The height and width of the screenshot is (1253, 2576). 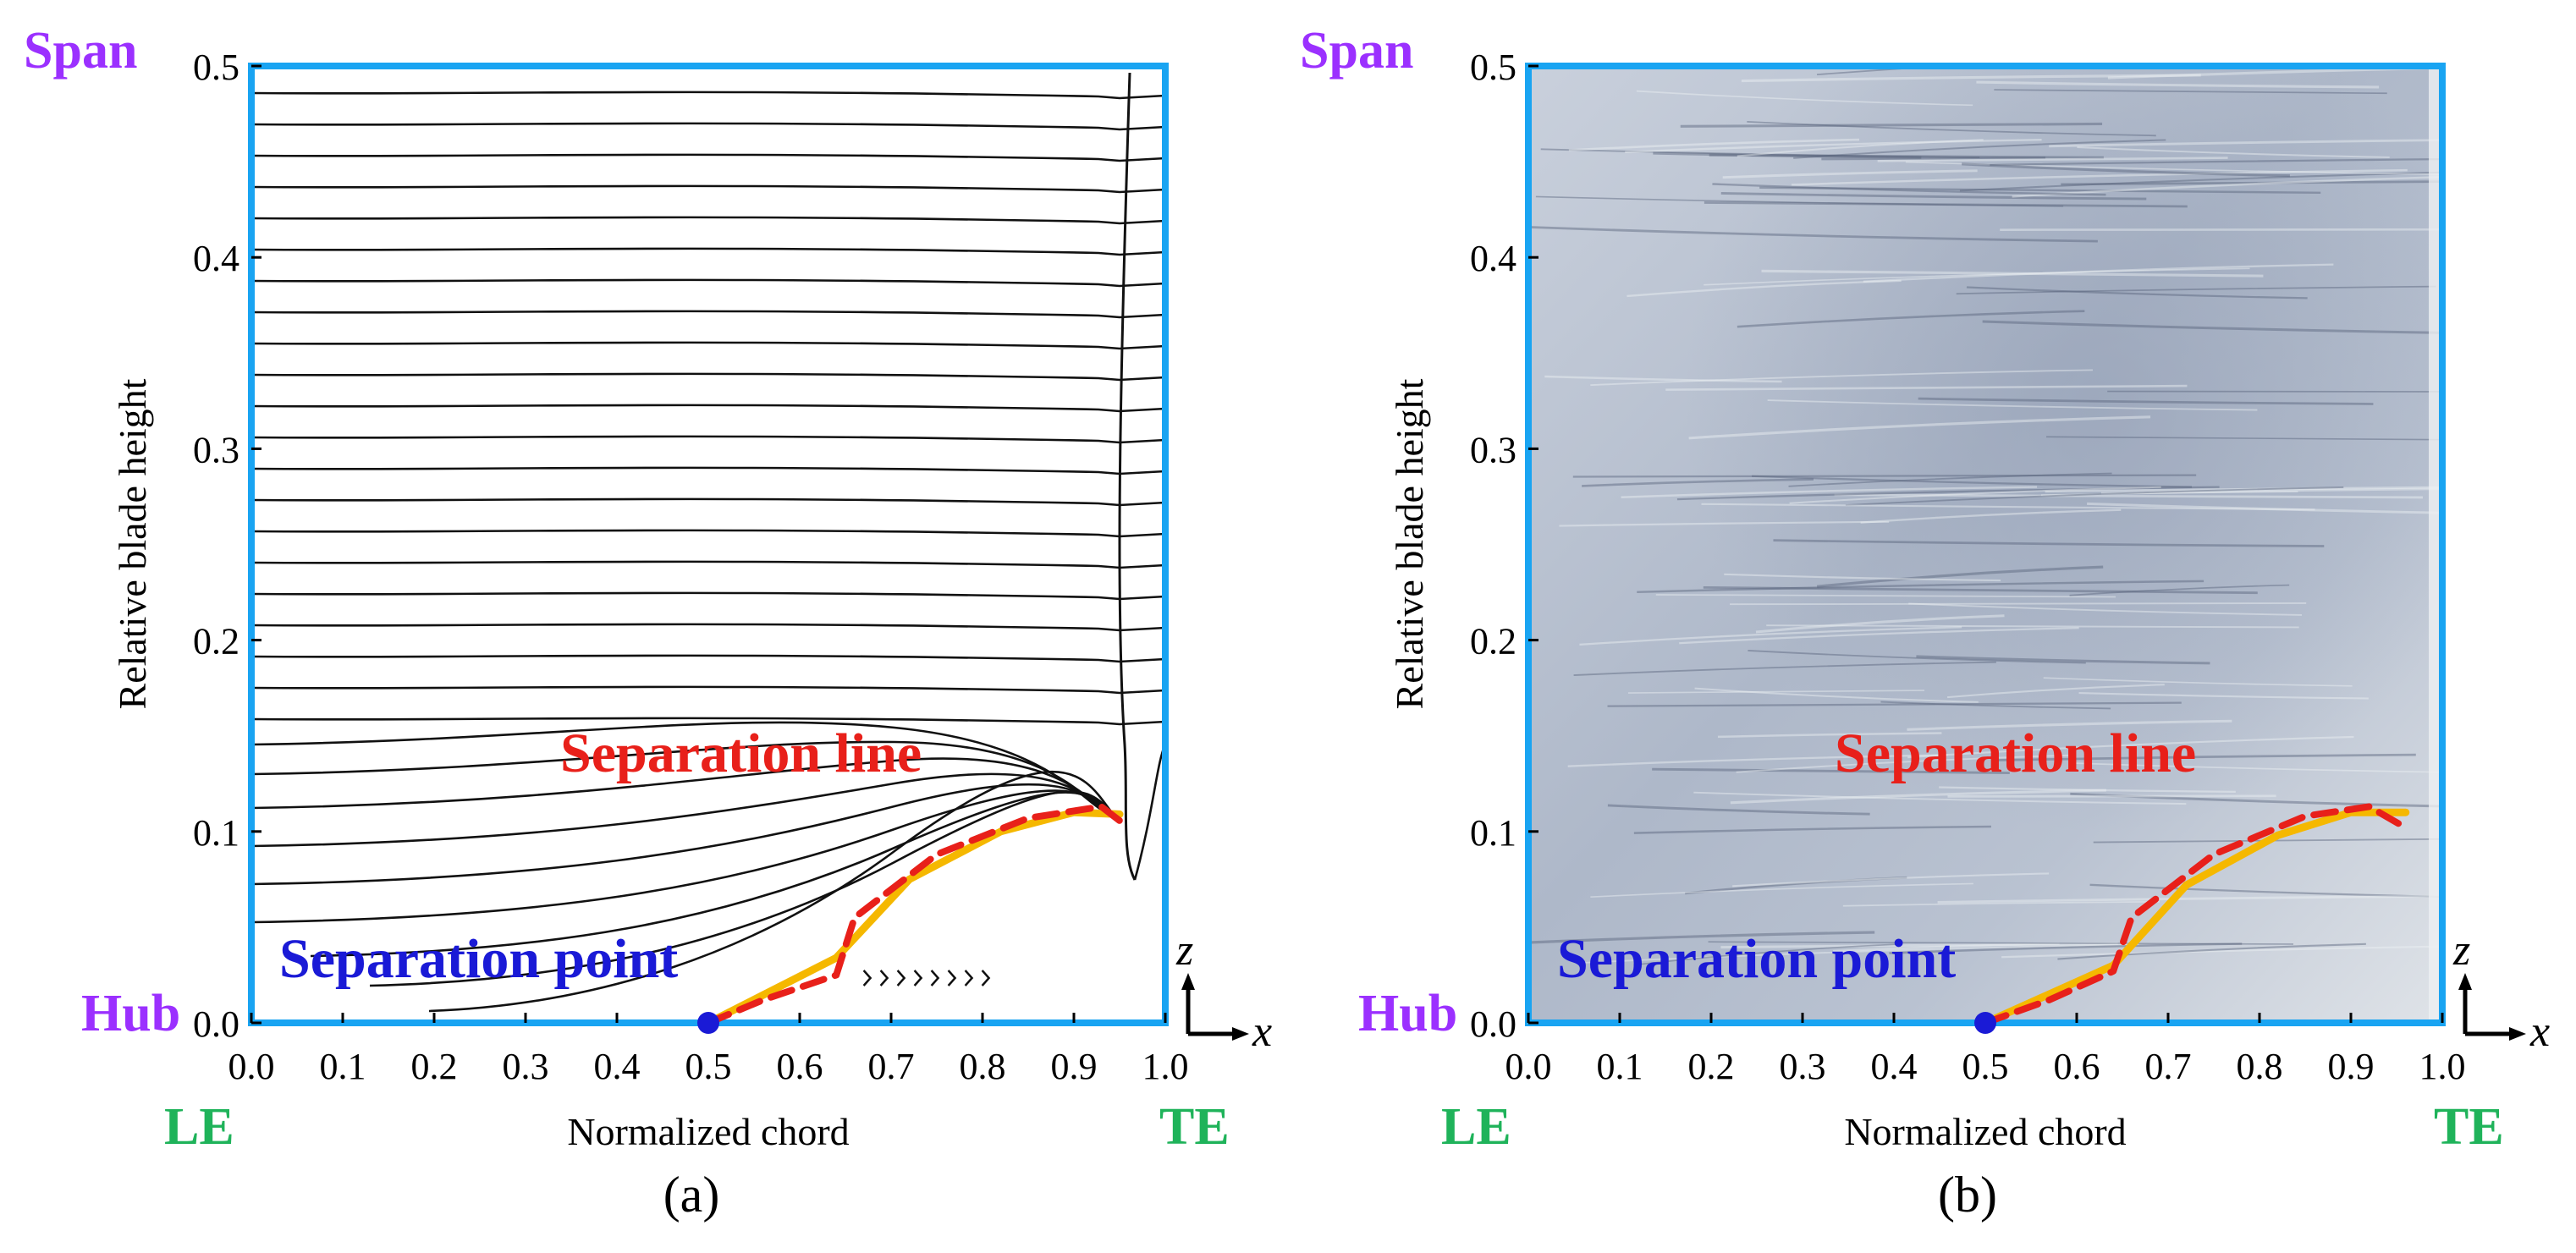 I want to click on le-label: LE, so click(x=1476, y=1127).